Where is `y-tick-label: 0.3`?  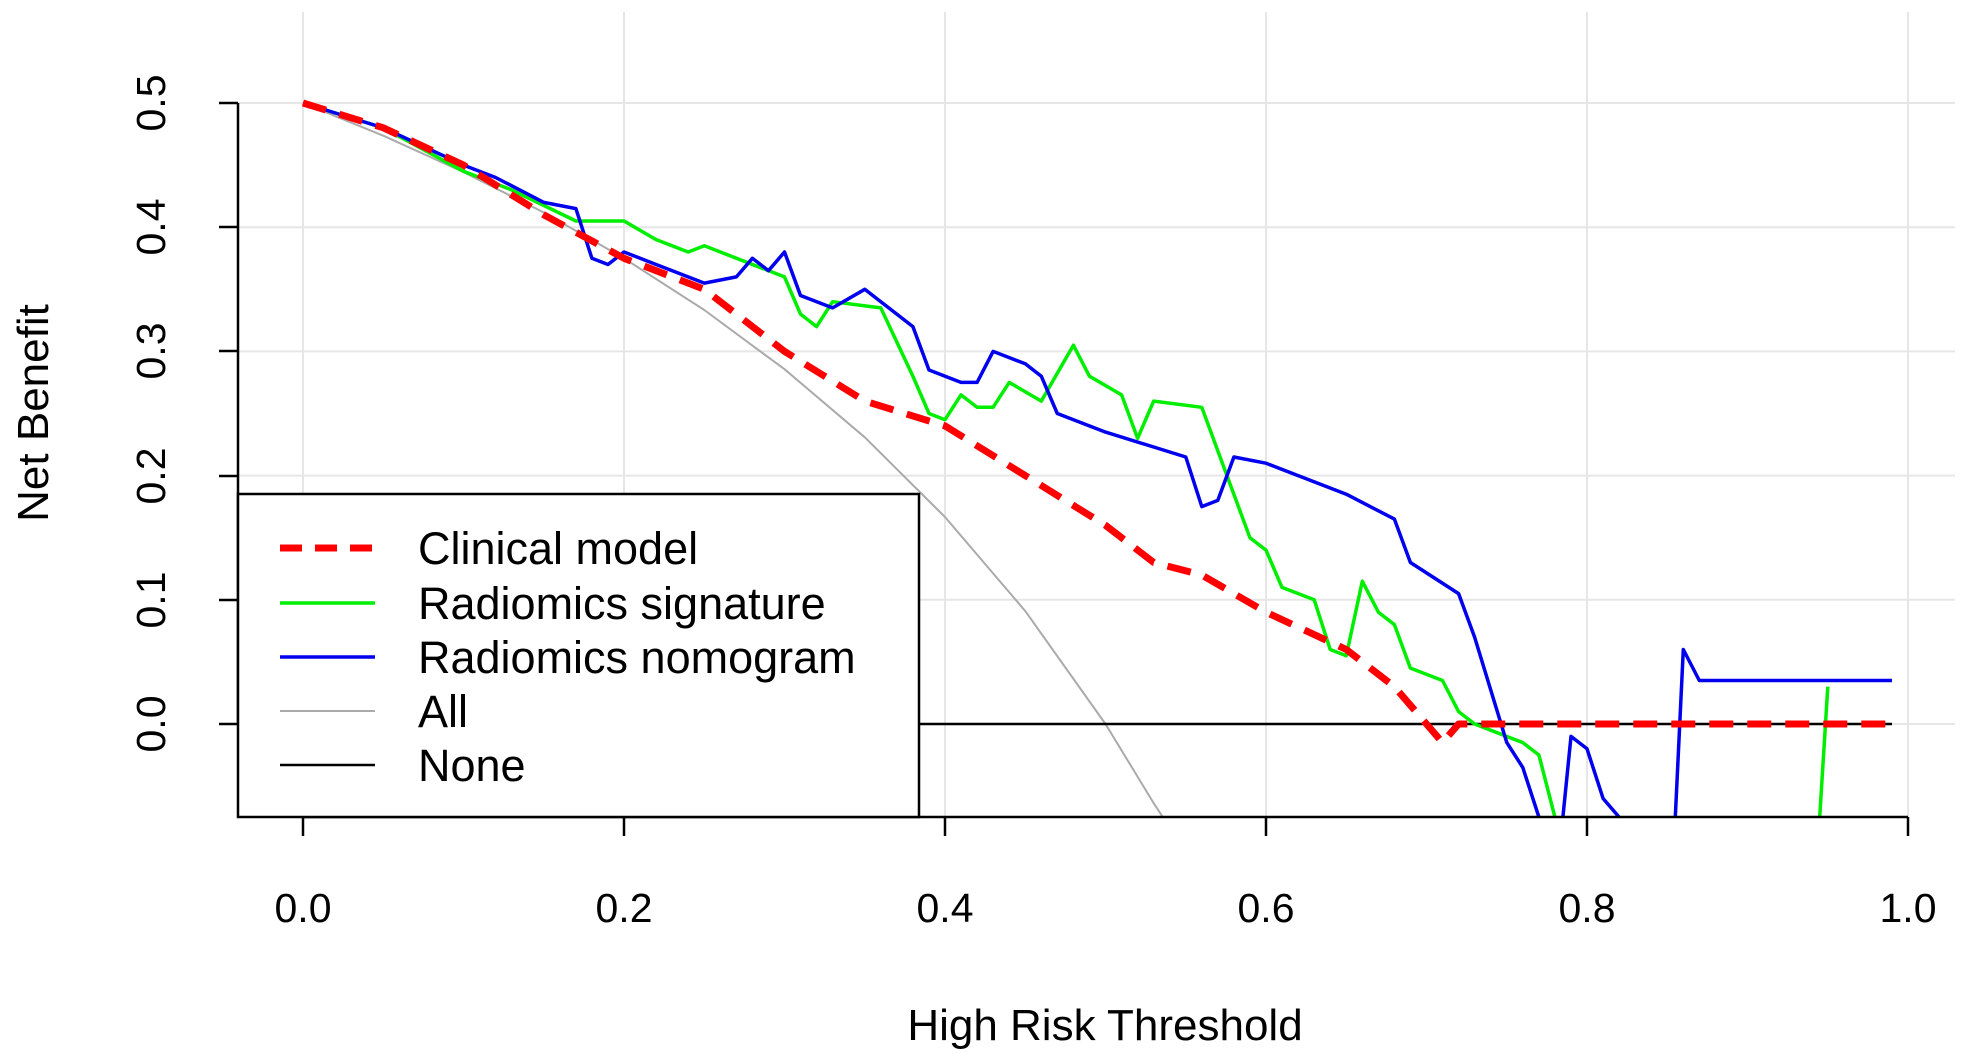 y-tick-label: 0.3 is located at coordinates (151, 351).